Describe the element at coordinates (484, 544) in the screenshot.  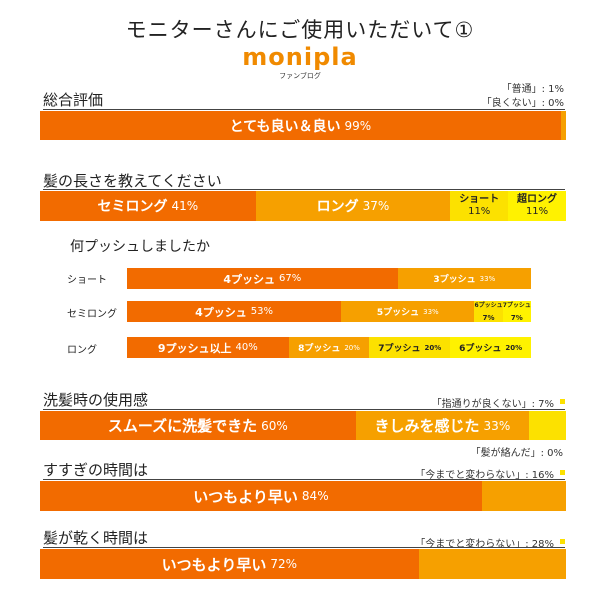
I see `note-drying-same: 「今までと変わらない」: 28%` at that location.